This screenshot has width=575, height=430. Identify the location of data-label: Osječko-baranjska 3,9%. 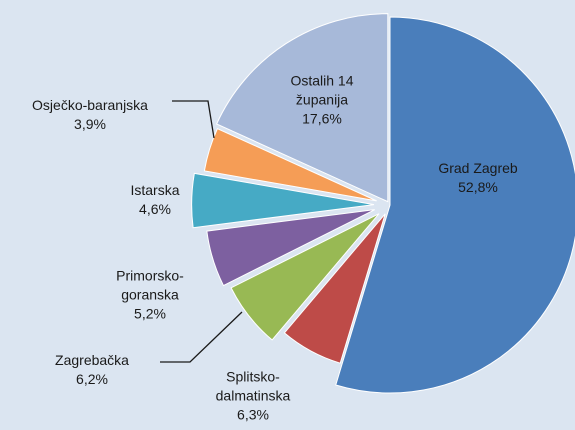
(90, 115).